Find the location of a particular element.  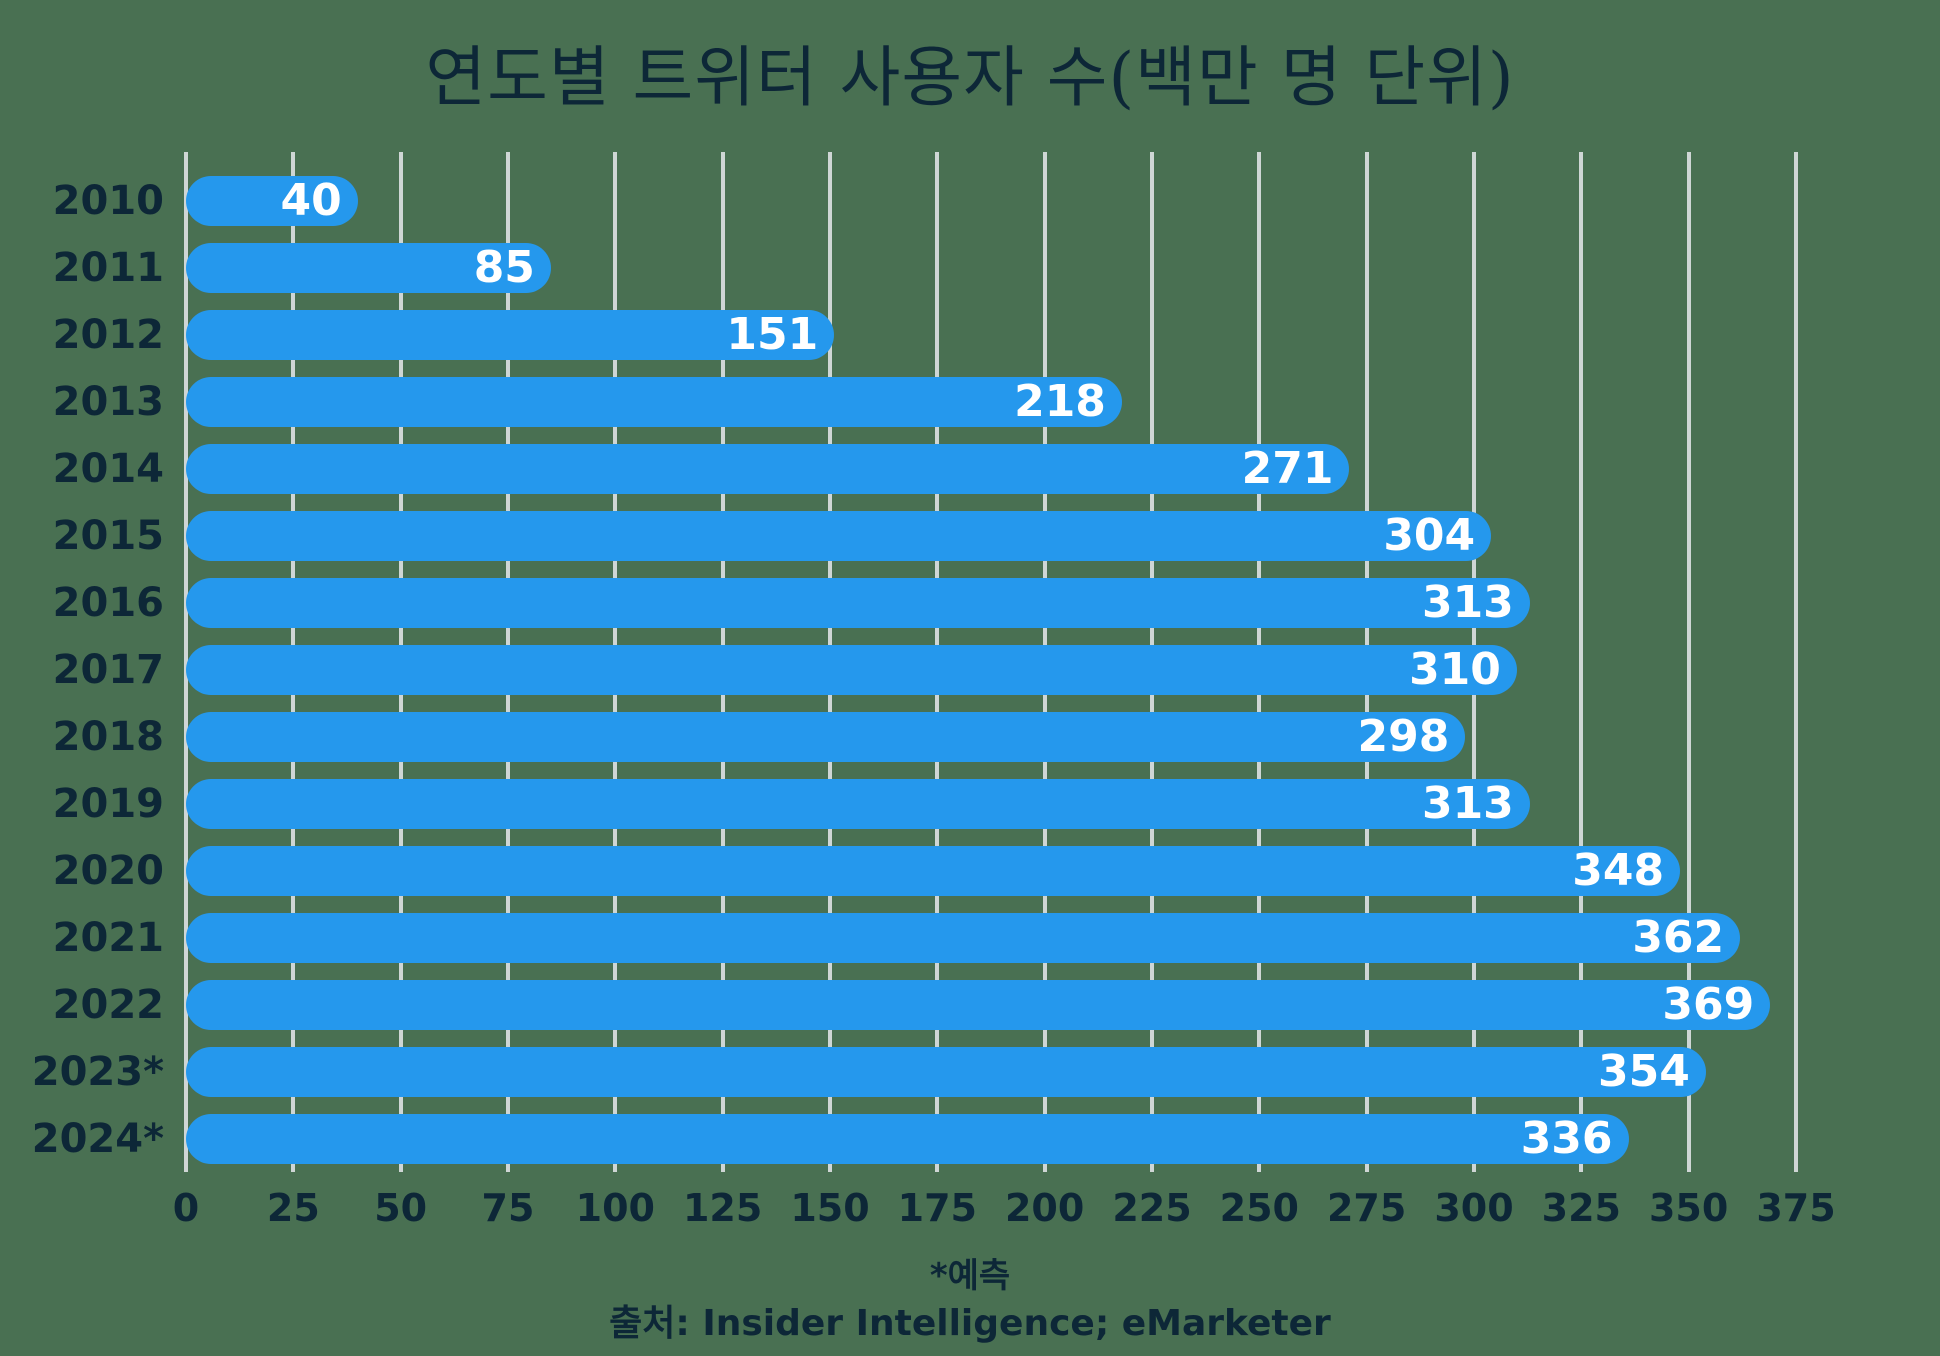

value-label: 85 is located at coordinates (504, 267).